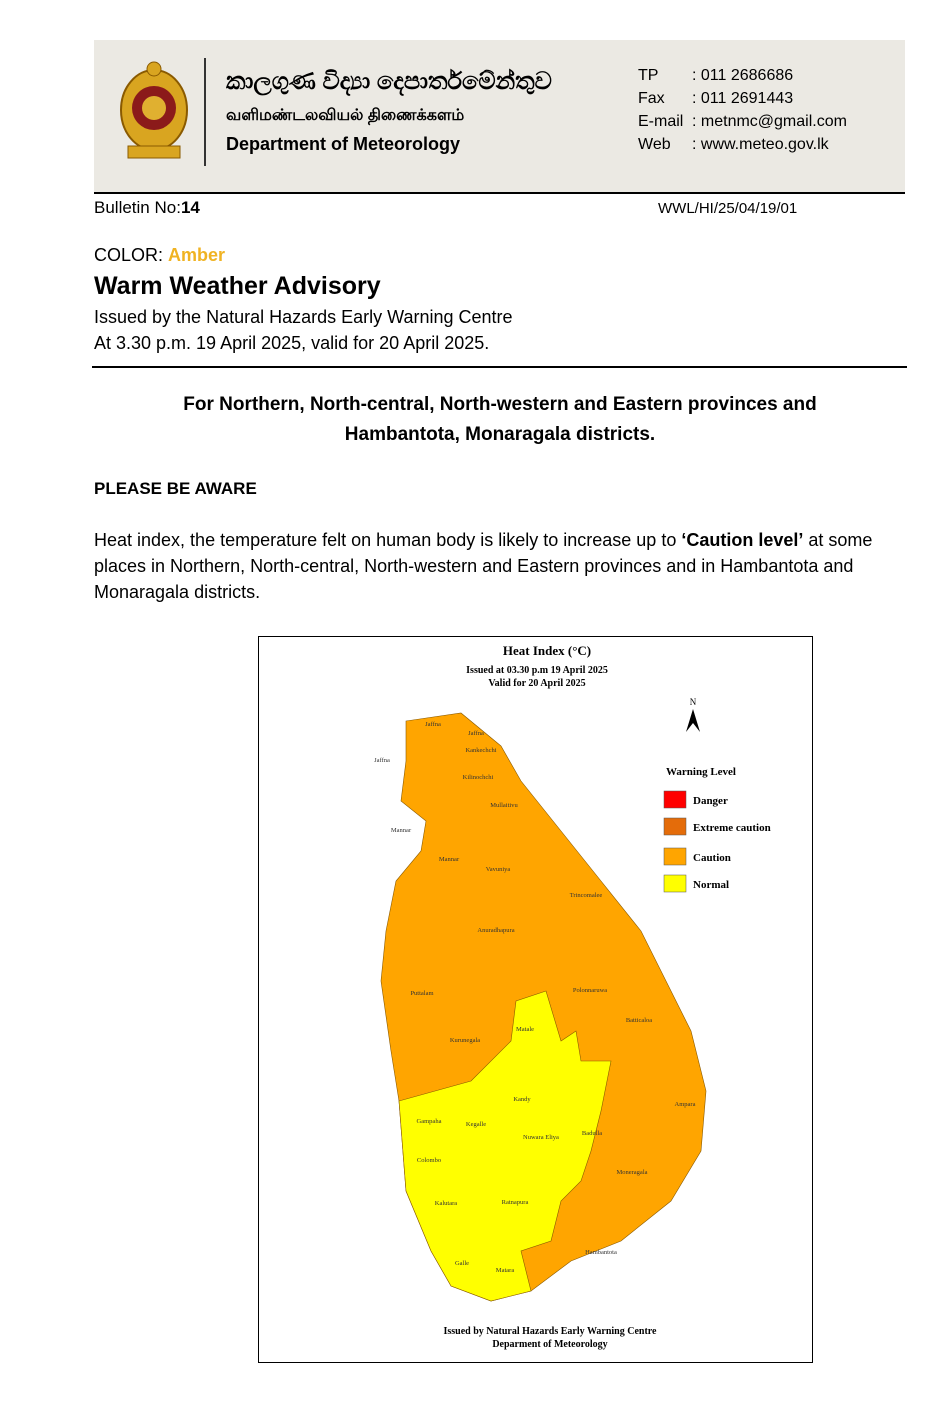 The image size is (925, 1416). What do you see at coordinates (536, 683) in the screenshot?
I see `map-valid: Valid for 20 April 2025` at bounding box center [536, 683].